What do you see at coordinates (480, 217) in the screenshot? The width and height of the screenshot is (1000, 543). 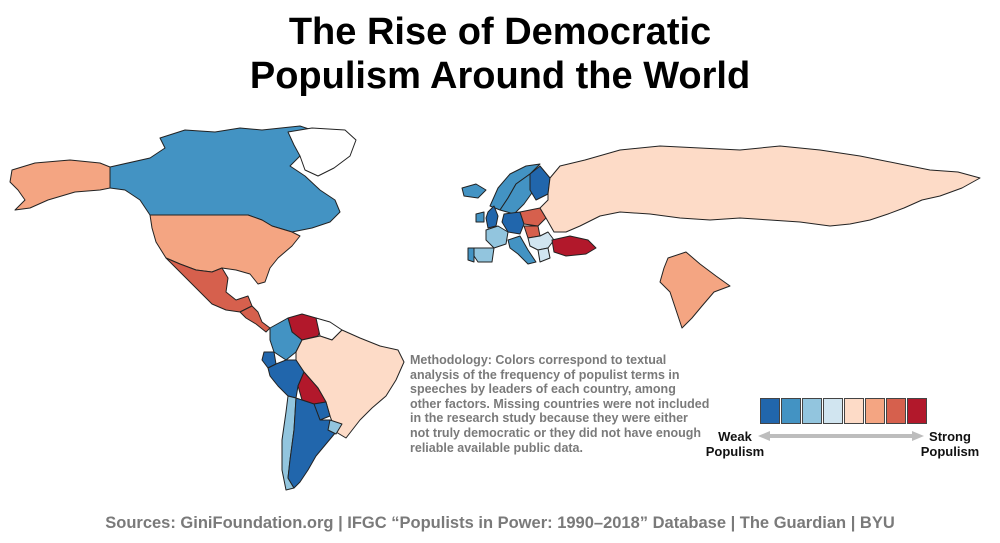 I see `region-ireland` at bounding box center [480, 217].